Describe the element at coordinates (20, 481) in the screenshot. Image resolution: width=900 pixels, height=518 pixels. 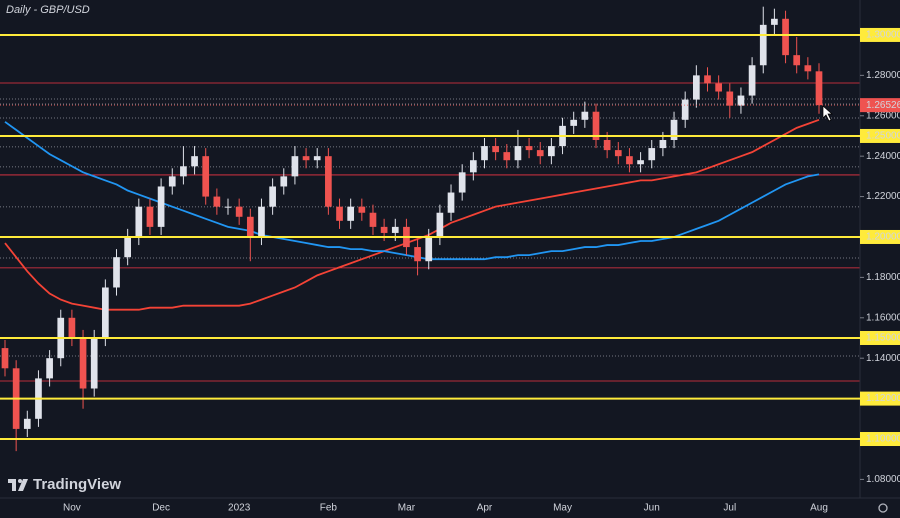
I see `logo-dot` at that location.